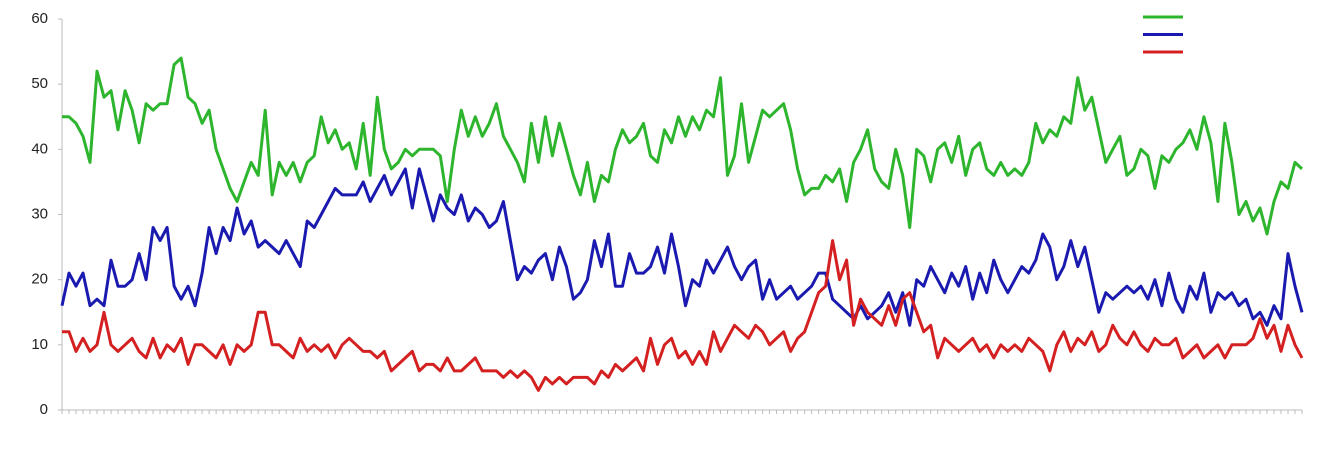  I want to click on y-tick-label: 0, so click(44, 409).